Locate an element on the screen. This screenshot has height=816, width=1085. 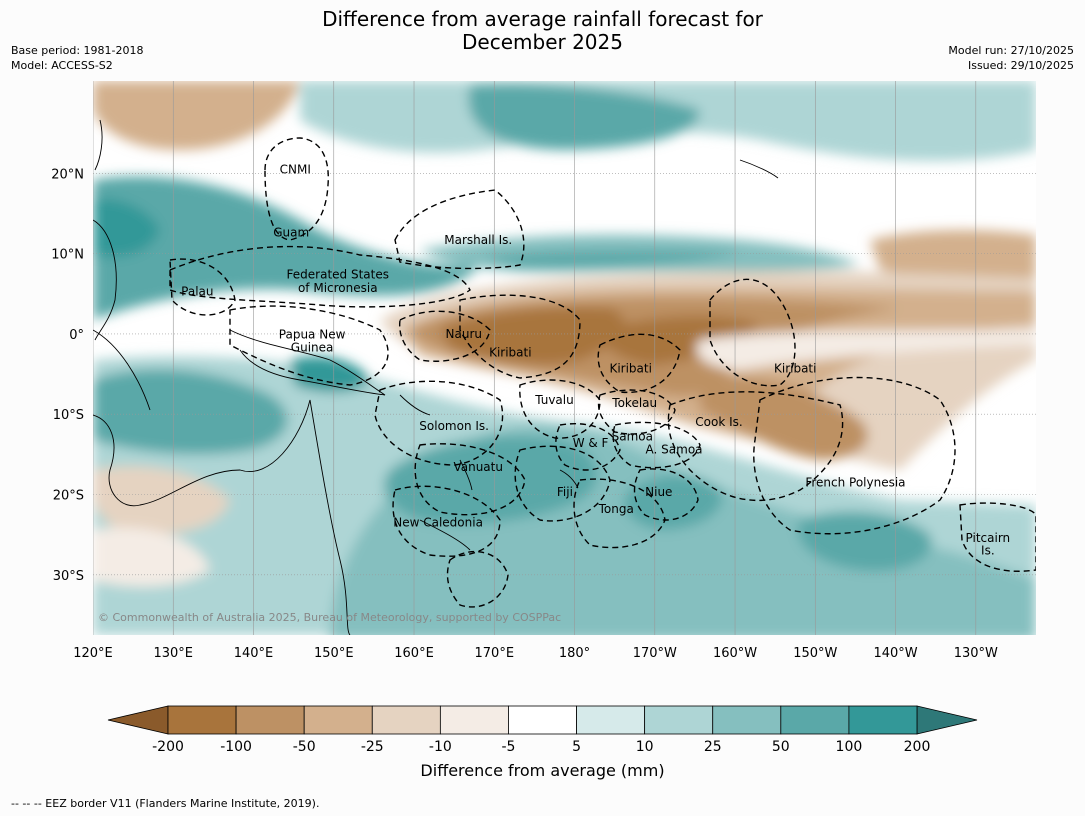
place-label: Solomon Is. is located at coordinates (454, 426).